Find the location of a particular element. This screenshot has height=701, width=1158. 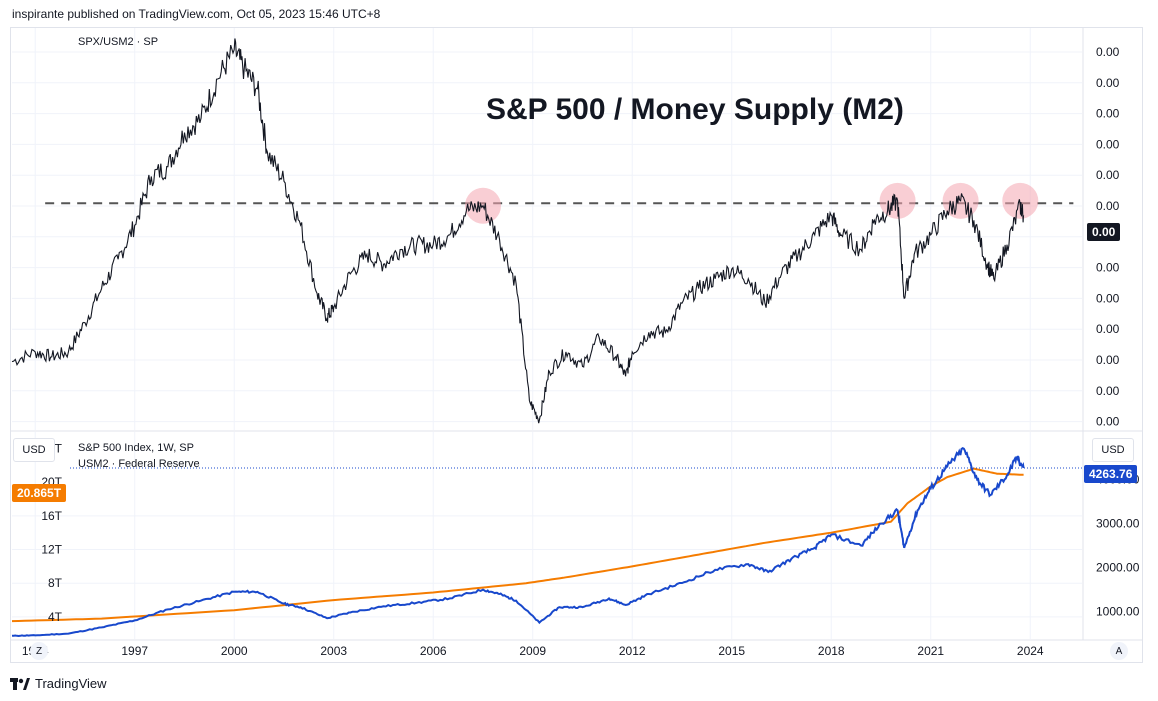

spx-last-value-badge: 4263.76 is located at coordinates (1111, 474).